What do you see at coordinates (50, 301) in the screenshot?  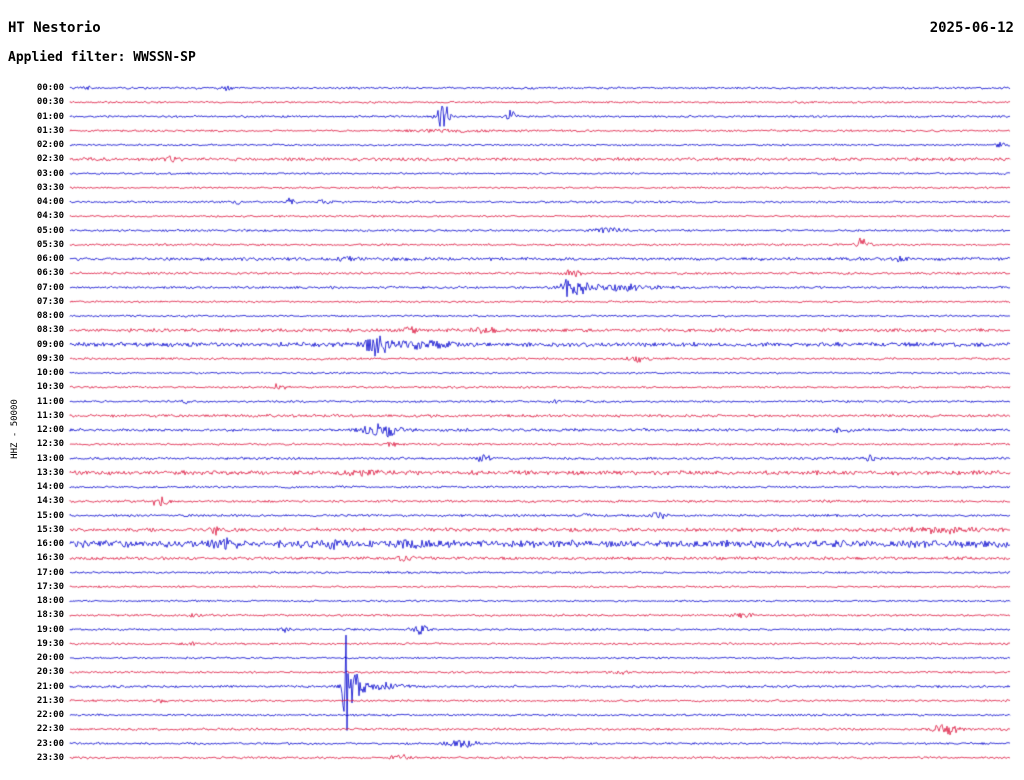 I see `time-label: 07:30` at bounding box center [50, 301].